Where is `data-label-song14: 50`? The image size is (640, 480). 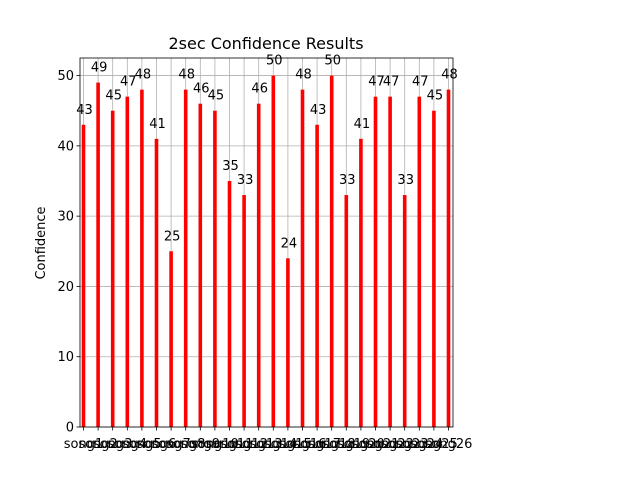
data-label-song14: 50 is located at coordinates (274, 61).